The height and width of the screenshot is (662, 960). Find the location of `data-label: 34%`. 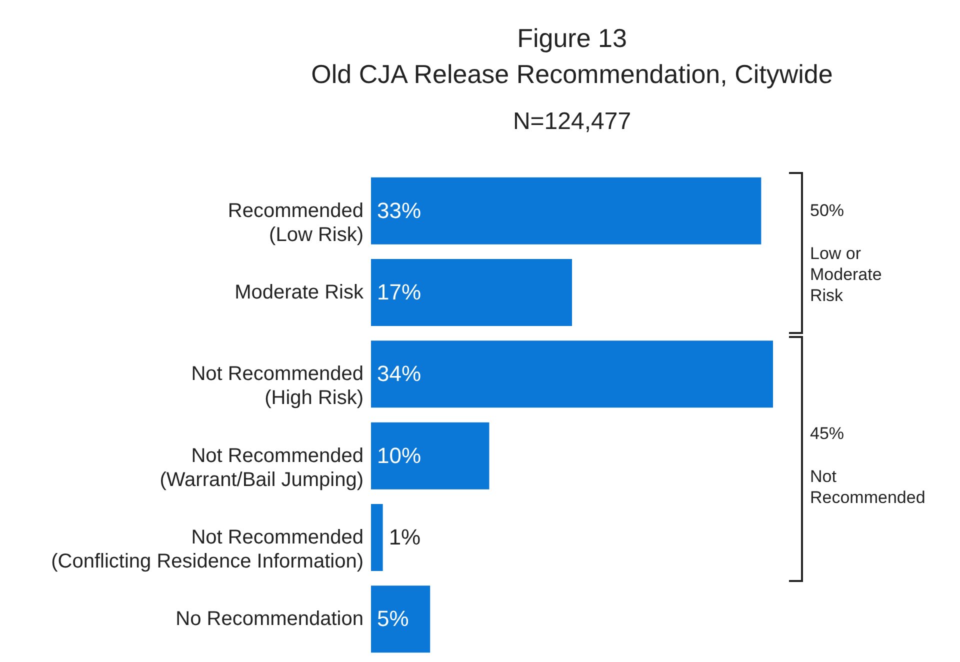

data-label: 34% is located at coordinates (399, 373).